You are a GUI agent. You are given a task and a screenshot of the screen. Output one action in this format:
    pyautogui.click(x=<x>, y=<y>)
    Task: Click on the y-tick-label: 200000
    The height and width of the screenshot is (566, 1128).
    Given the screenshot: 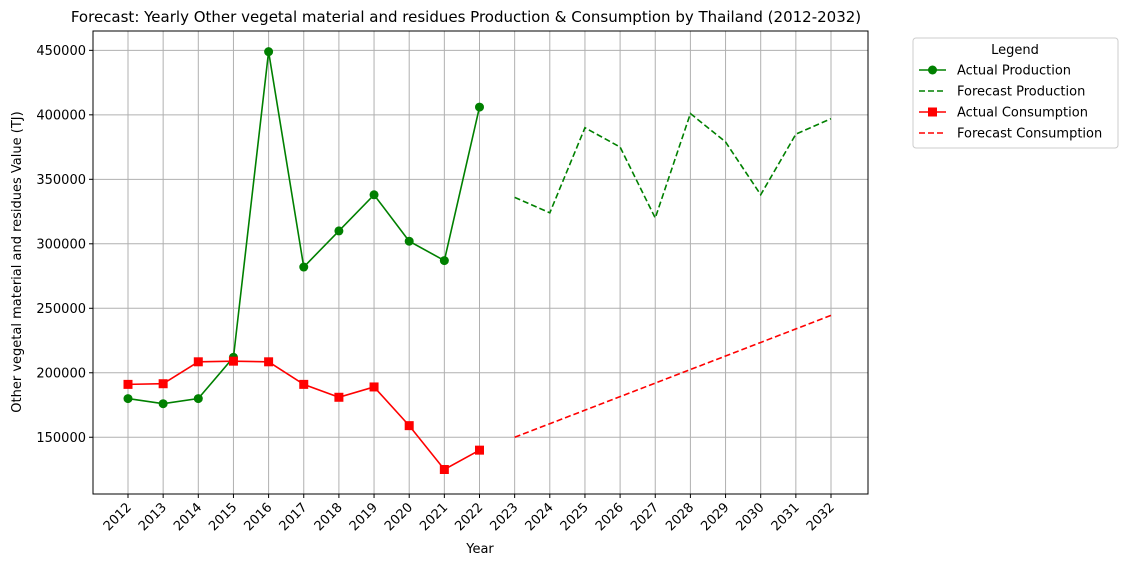 What is the action you would take?
    pyautogui.click(x=61, y=373)
    